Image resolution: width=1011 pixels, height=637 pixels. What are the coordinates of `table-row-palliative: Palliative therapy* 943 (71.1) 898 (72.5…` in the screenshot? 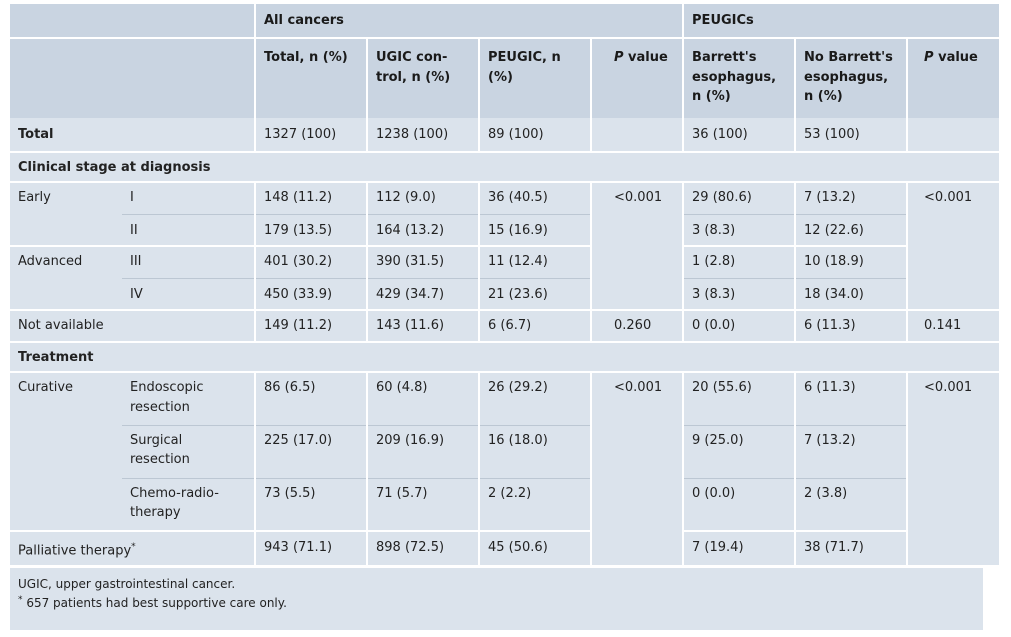 It's located at (505, 547).